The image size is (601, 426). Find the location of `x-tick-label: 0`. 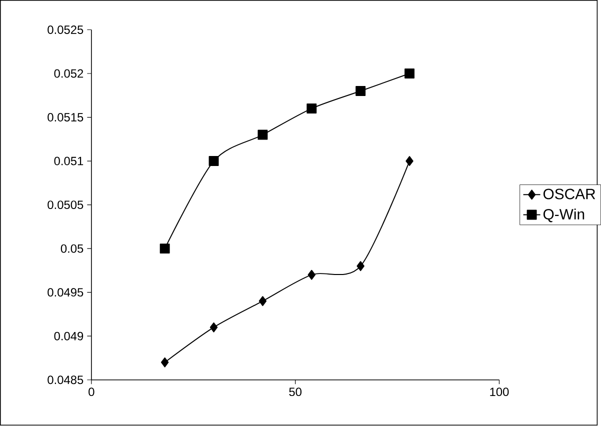

x-tick-label: 0 is located at coordinates (91, 392).